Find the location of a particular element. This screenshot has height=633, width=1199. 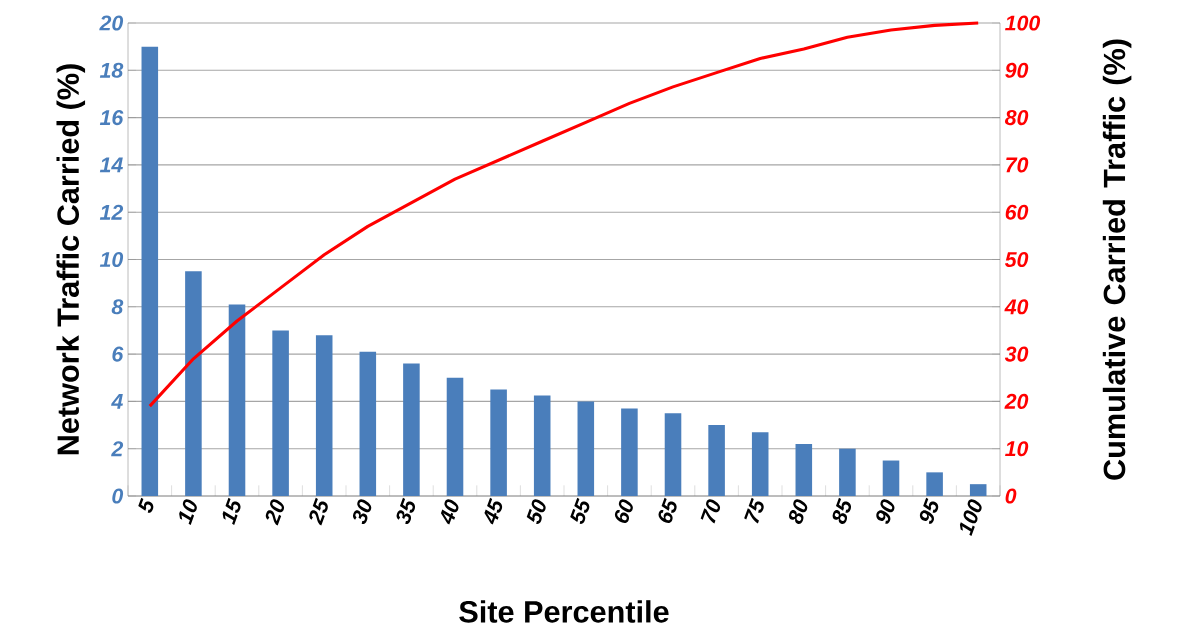

y-tick-label: 16 is located at coordinates (111, 118).